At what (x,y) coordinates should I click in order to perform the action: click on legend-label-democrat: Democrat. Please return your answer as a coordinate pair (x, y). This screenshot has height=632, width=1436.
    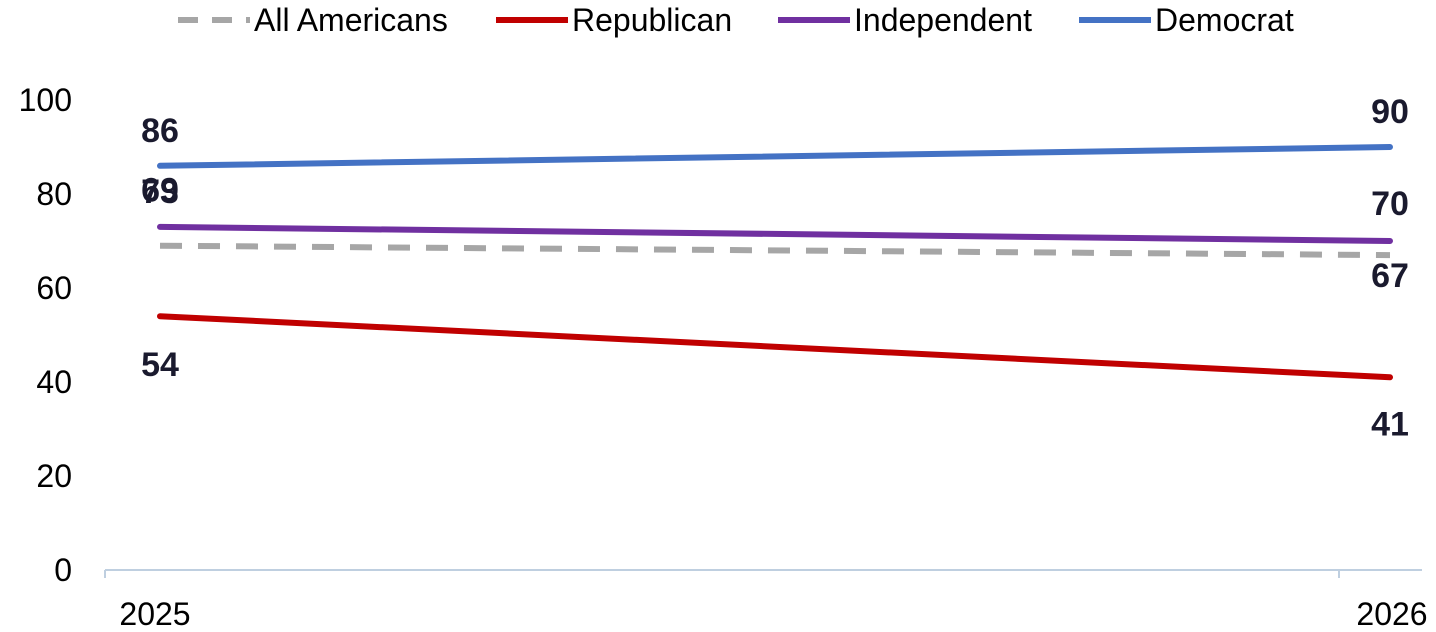
    Looking at the image, I should click on (1224, 20).